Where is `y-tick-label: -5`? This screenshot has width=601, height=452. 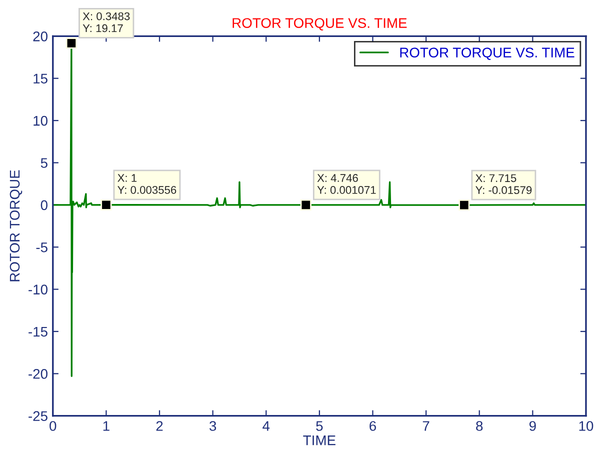
y-tick-label: -5 is located at coordinates (42, 247).